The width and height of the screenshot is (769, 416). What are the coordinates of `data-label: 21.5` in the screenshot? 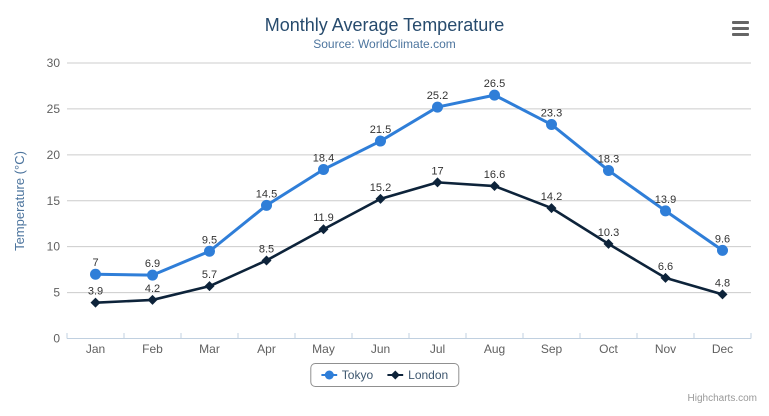 It's located at (380, 130).